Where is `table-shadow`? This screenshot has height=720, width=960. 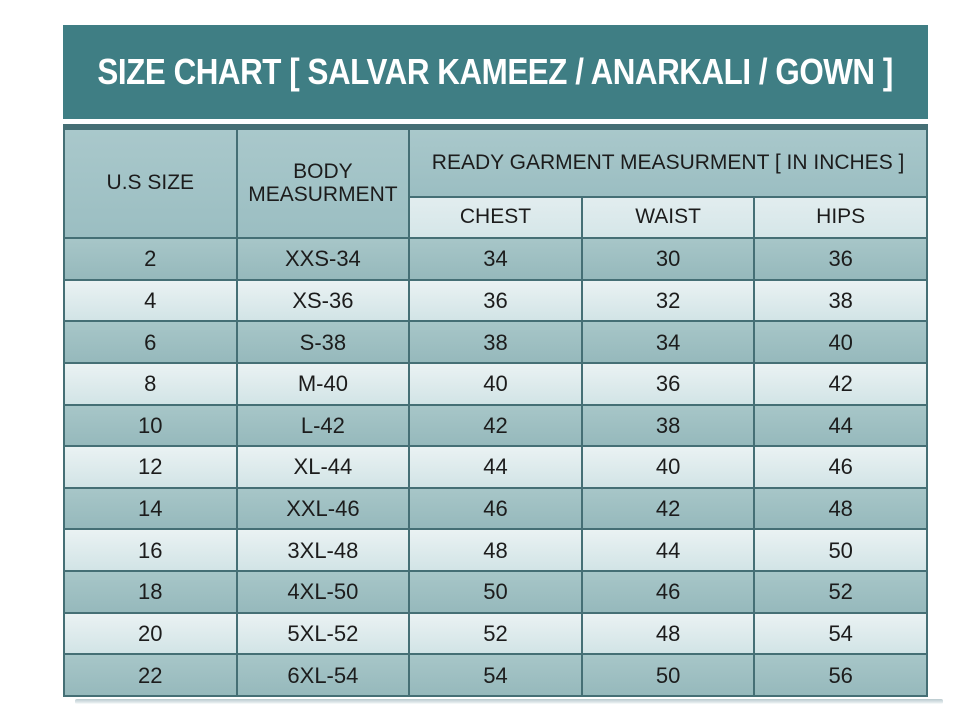
table-shadow is located at coordinates (509, 701).